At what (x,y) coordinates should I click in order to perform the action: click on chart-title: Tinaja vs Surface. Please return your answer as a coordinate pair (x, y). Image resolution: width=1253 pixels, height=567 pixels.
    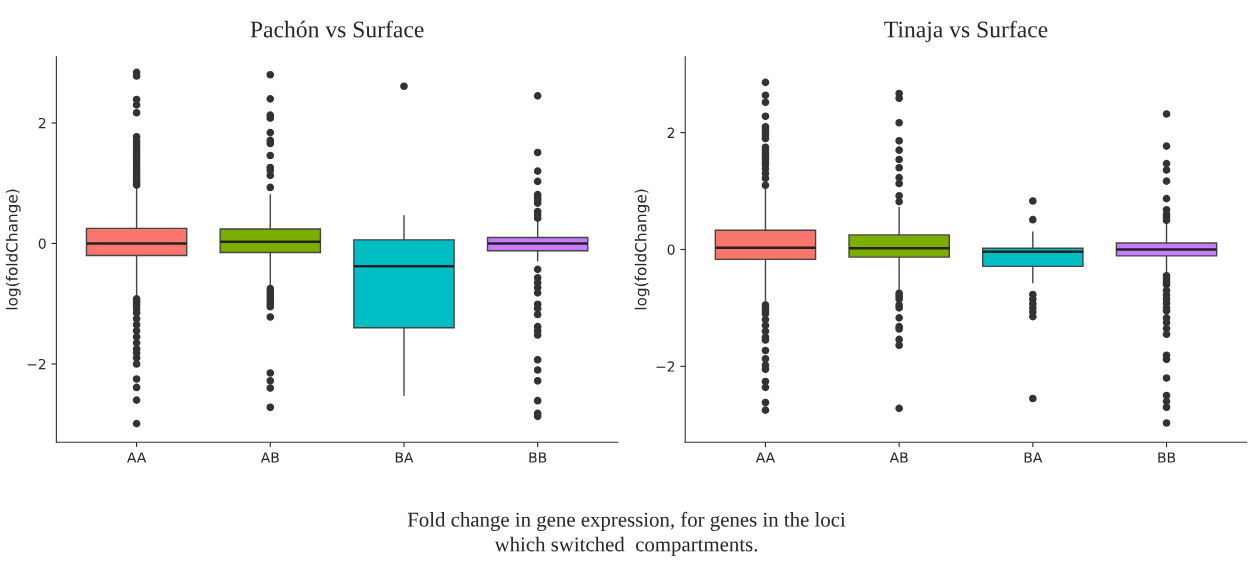
    Looking at the image, I should click on (966, 31).